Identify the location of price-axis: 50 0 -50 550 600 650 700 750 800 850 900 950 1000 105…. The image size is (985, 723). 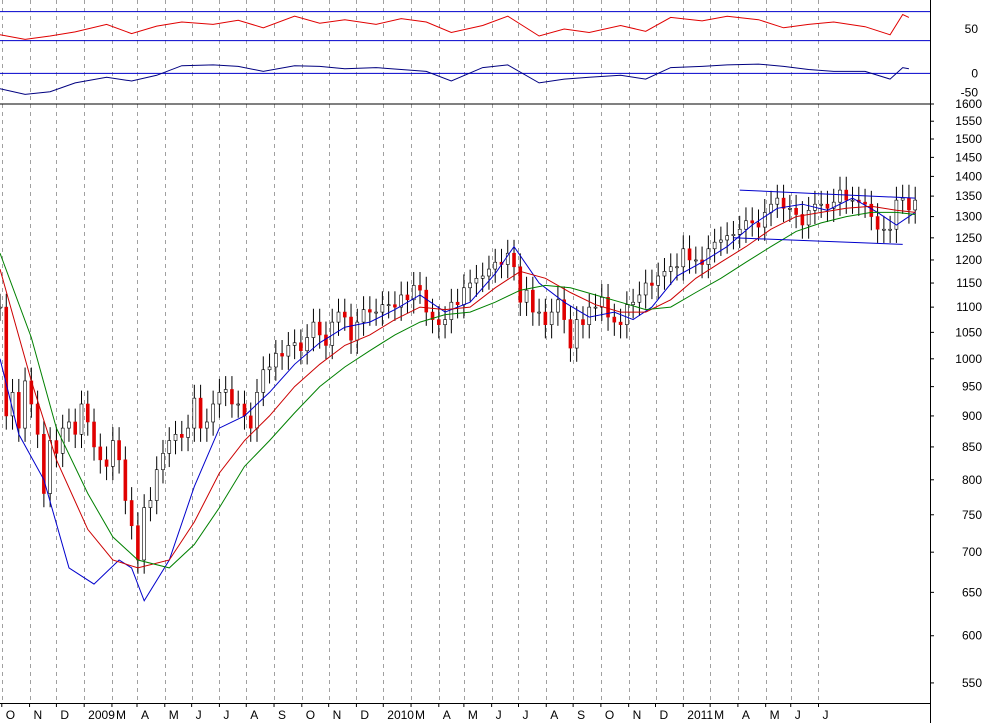
(956, 356).